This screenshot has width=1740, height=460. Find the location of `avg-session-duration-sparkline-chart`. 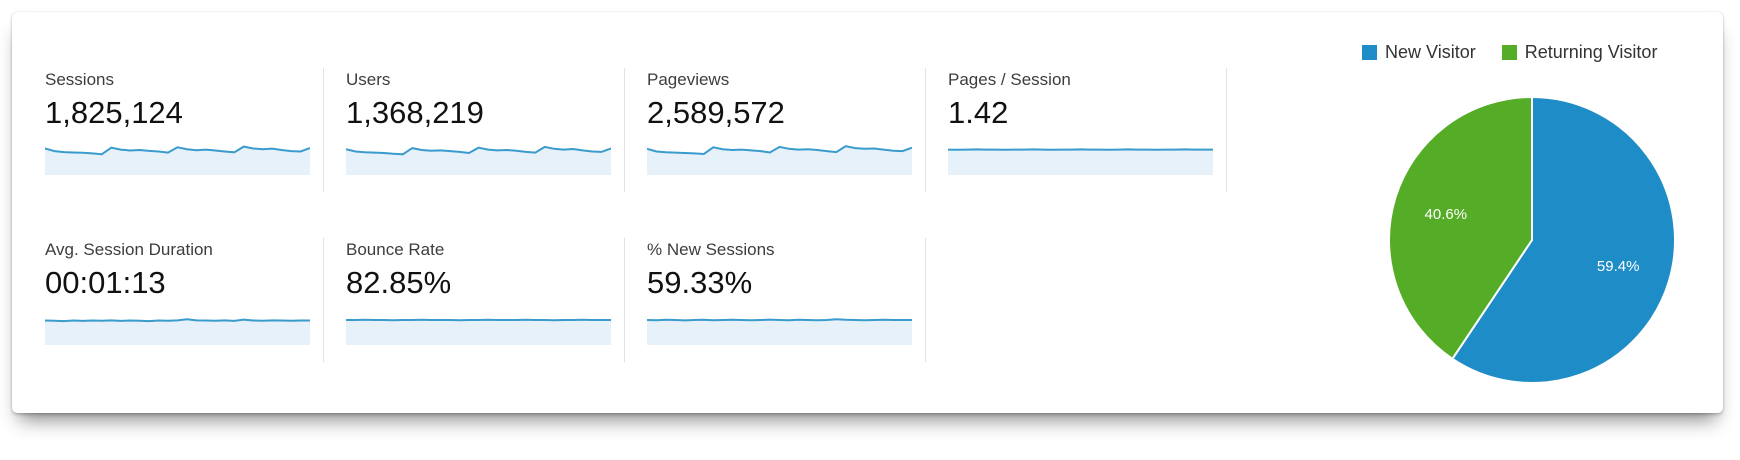

avg-session-duration-sparkline-chart is located at coordinates (177, 331).